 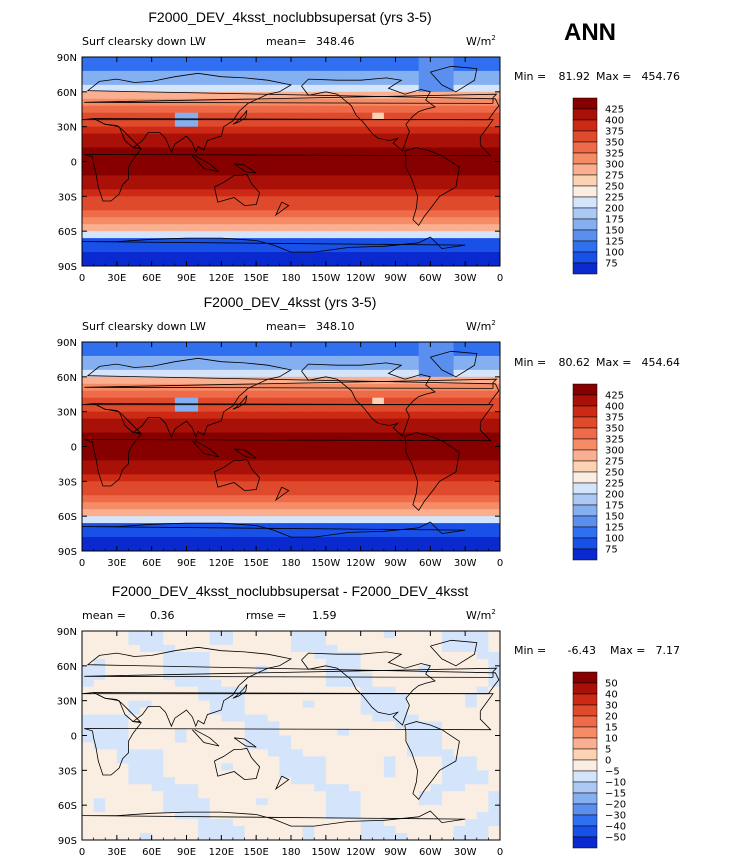 What do you see at coordinates (614, 121) in the screenshot?
I see `colorbar-label: 400` at bounding box center [614, 121].